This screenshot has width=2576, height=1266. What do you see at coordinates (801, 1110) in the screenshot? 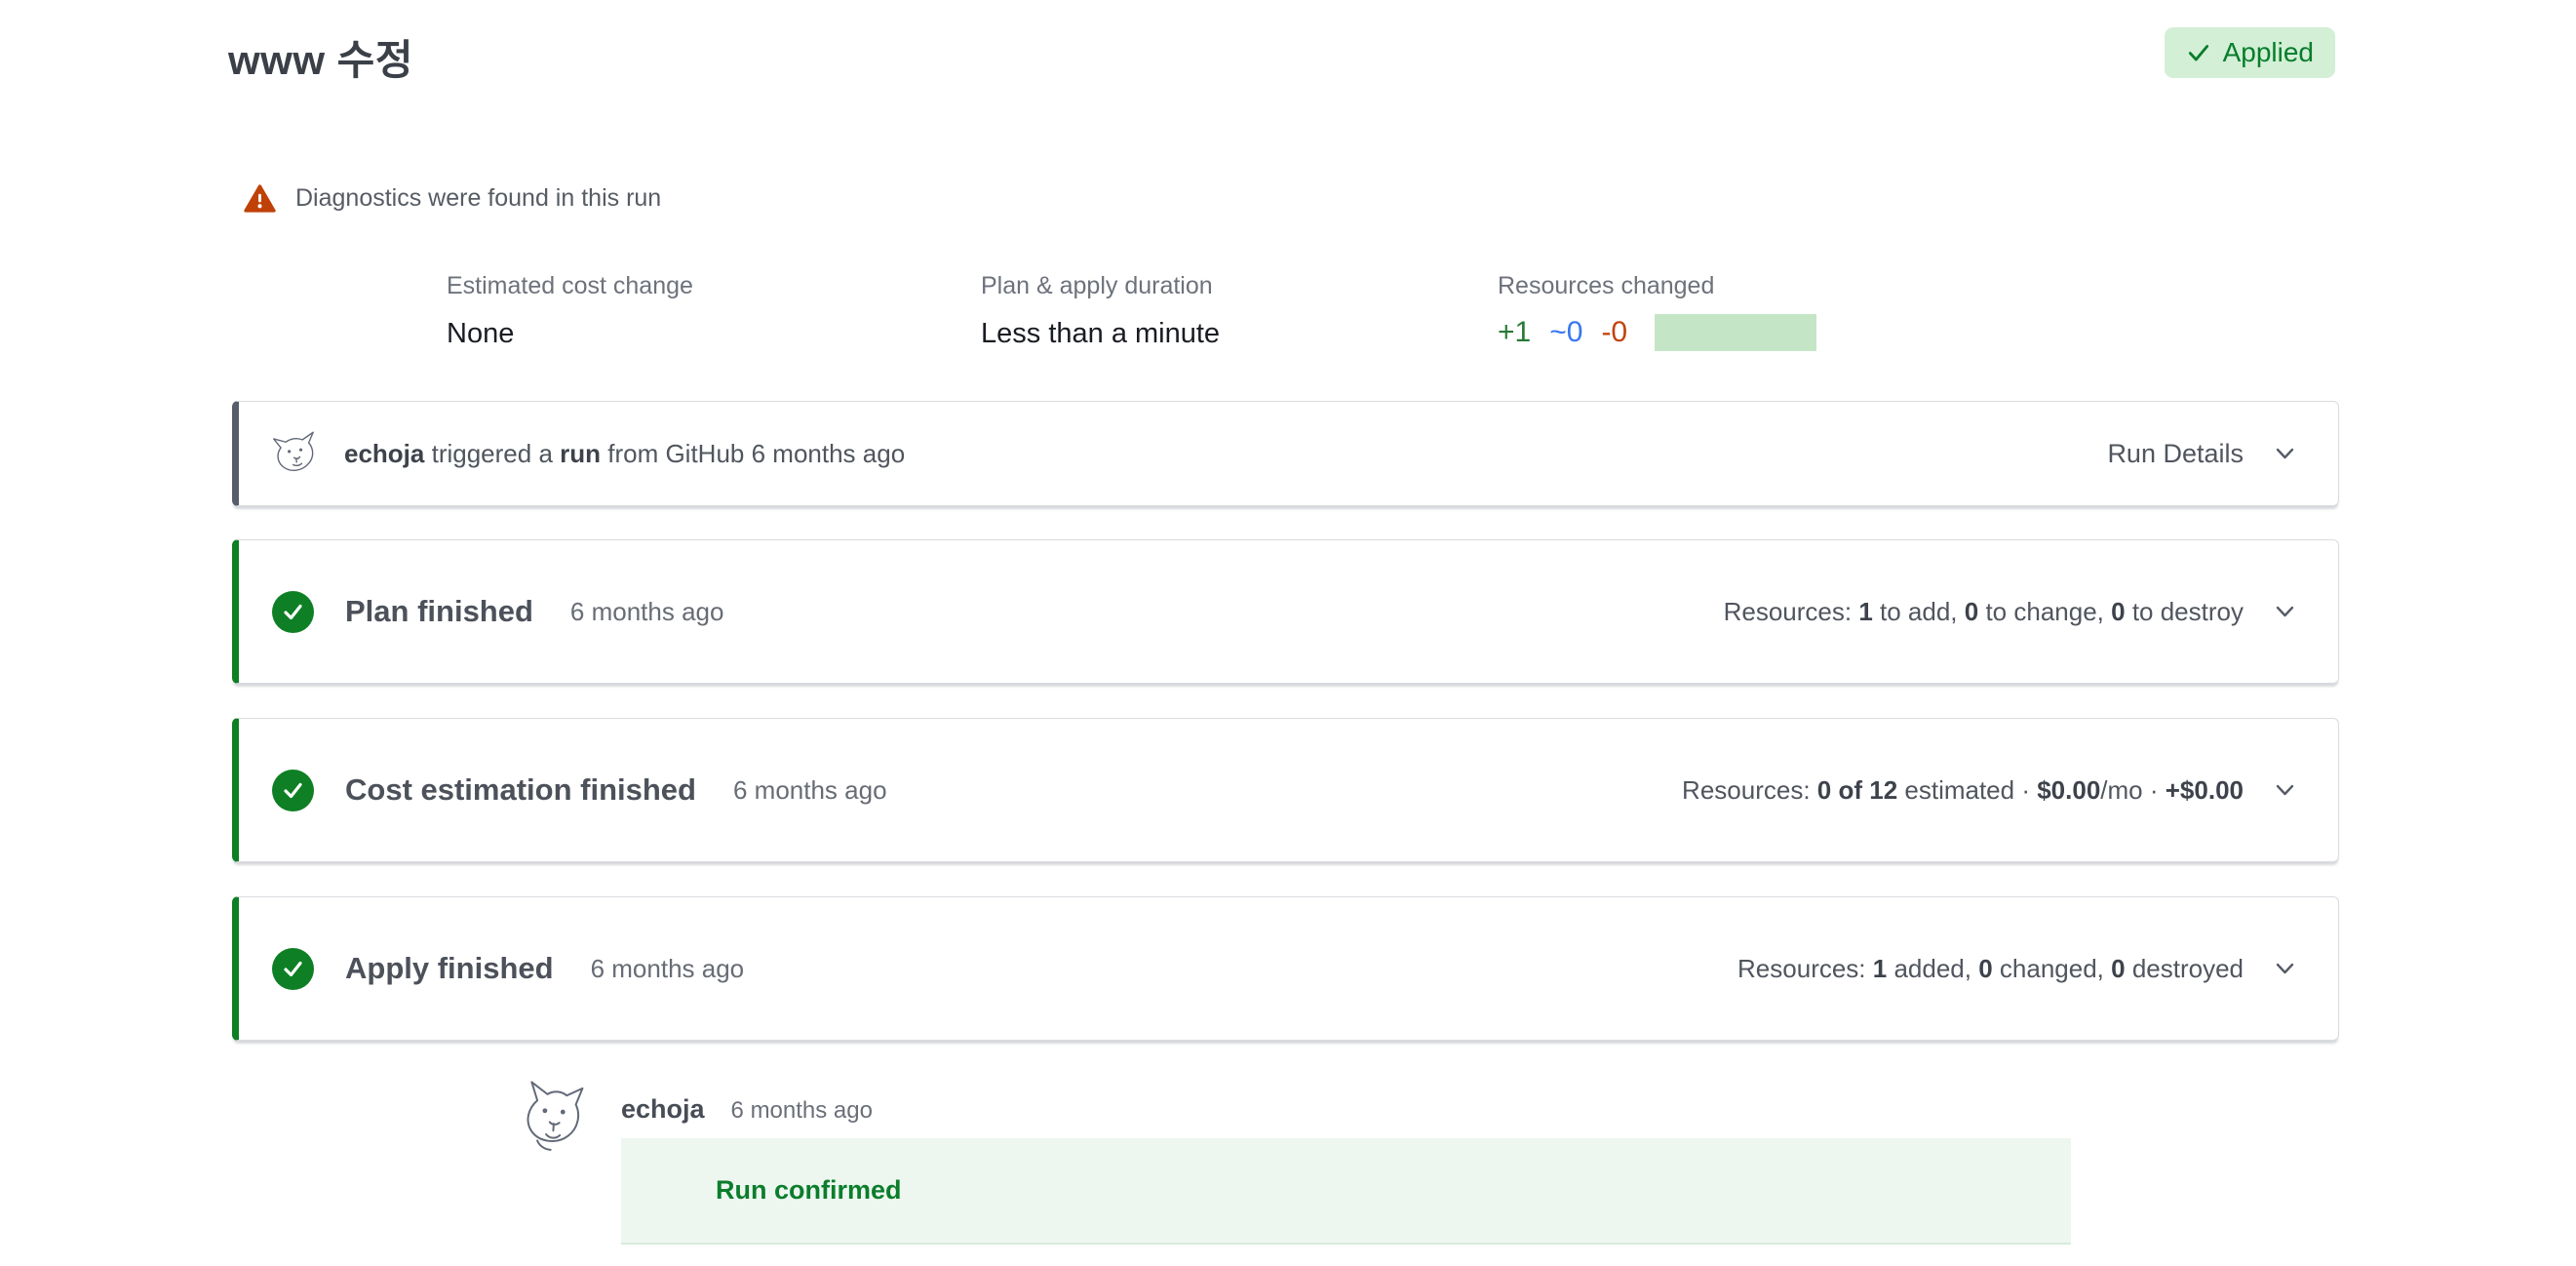
I see `comment-timestamp: 6 months ago` at bounding box center [801, 1110].